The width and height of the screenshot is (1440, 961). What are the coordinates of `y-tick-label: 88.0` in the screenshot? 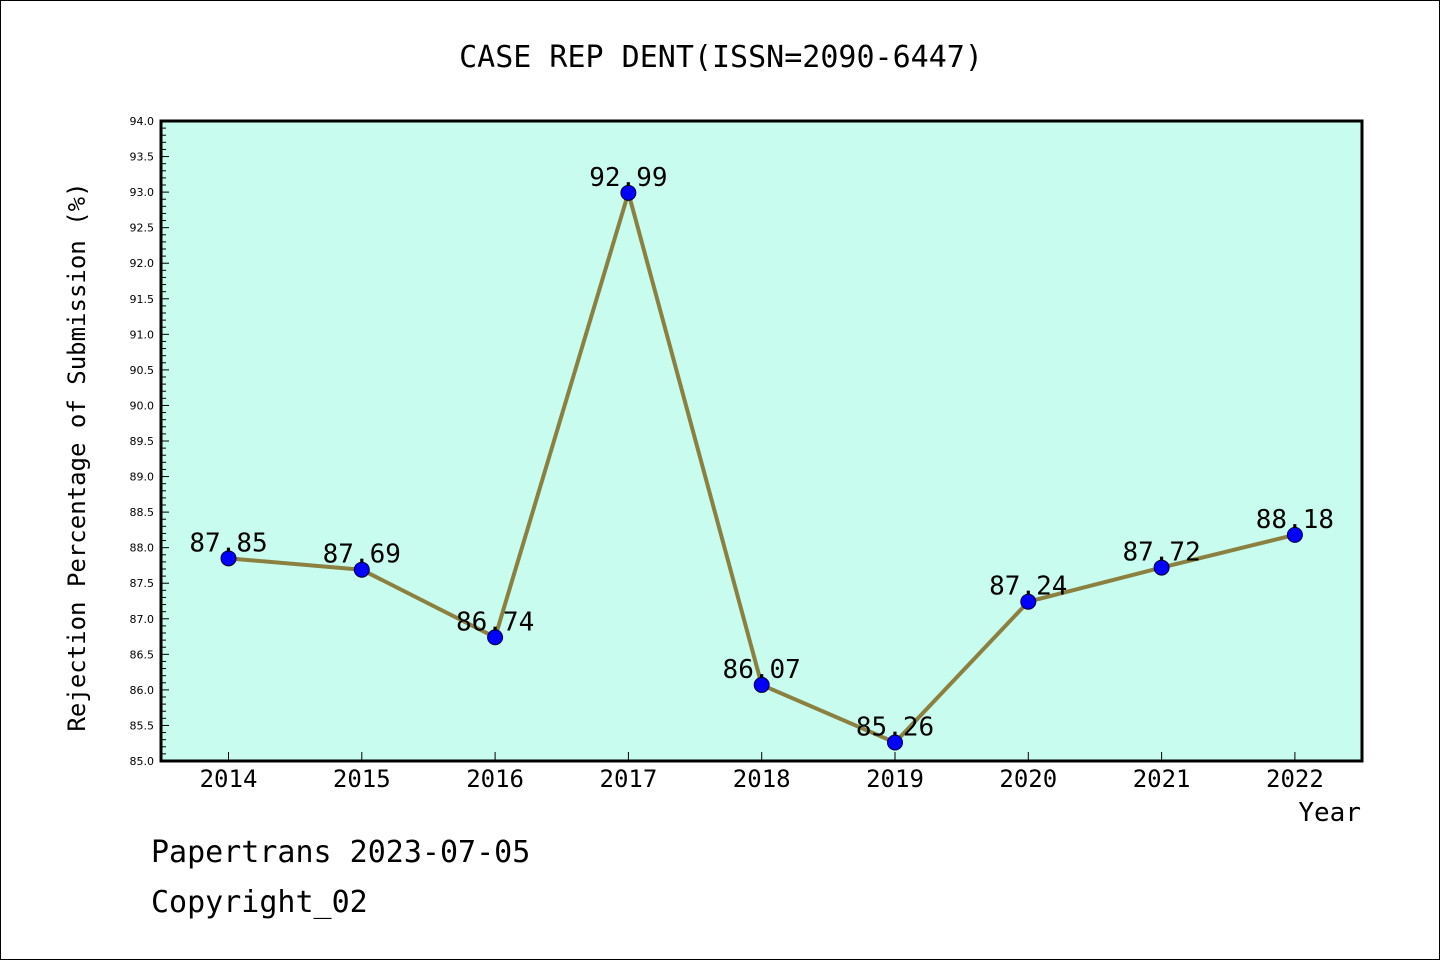 It's located at (142, 548).